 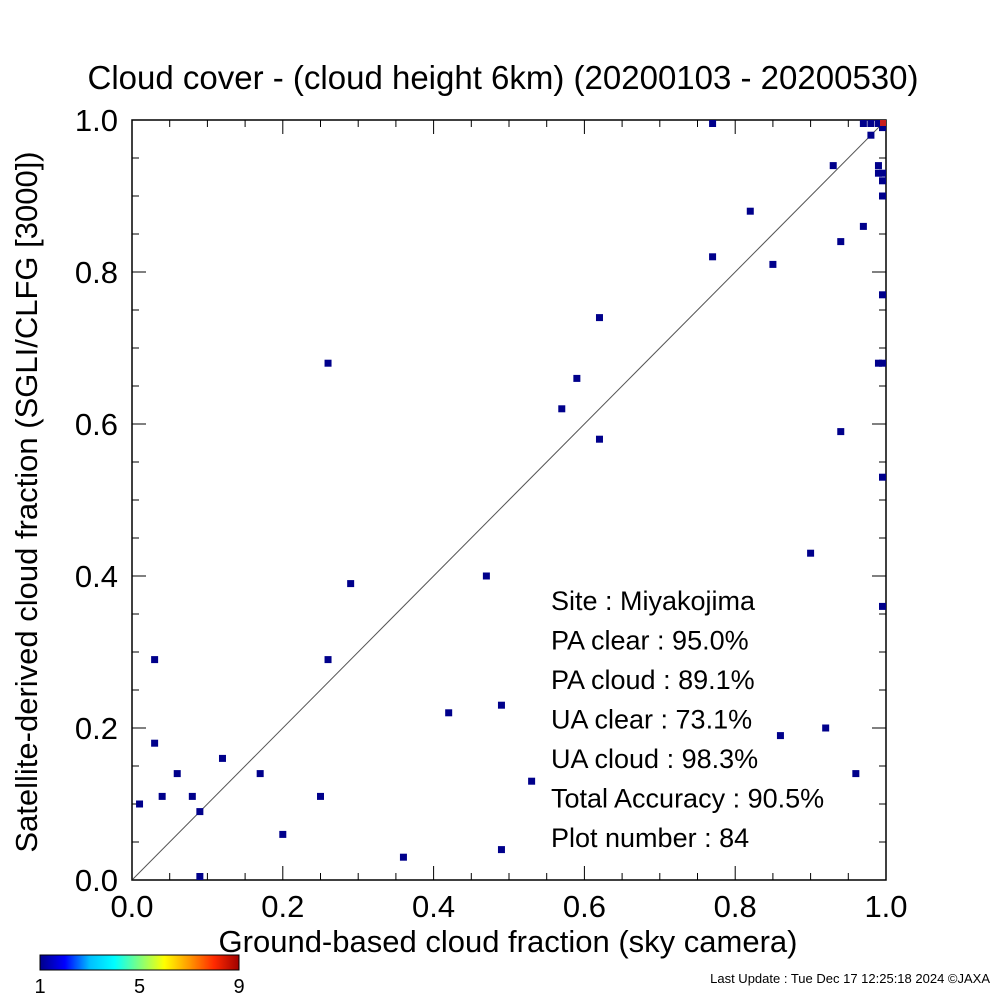 I want to click on stats-line: PA clear : 95.0%, so click(x=650, y=641).